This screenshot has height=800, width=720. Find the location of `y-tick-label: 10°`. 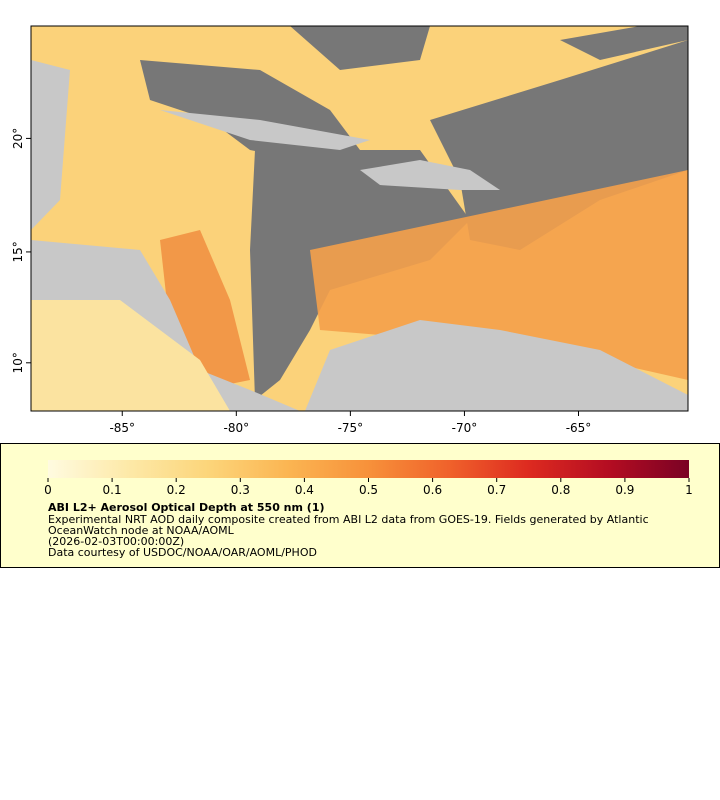

y-tick-label: 10° is located at coordinates (18, 362).